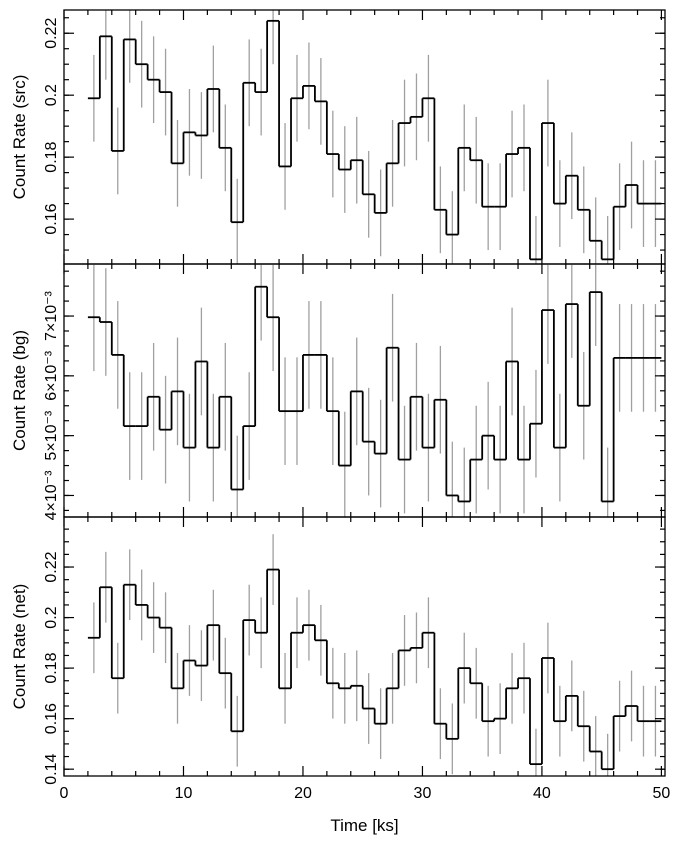  Describe the element at coordinates (542, 793) in the screenshot. I see `x-tick-label: 40` at that location.